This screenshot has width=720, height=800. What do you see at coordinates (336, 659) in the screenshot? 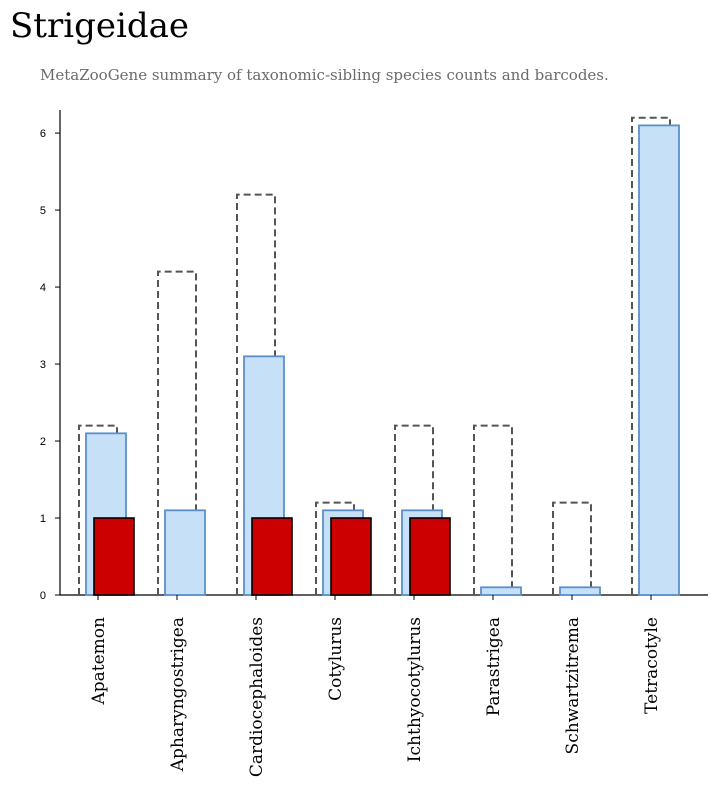
I see `x-tick-label: Cotylurus` at bounding box center [336, 659].